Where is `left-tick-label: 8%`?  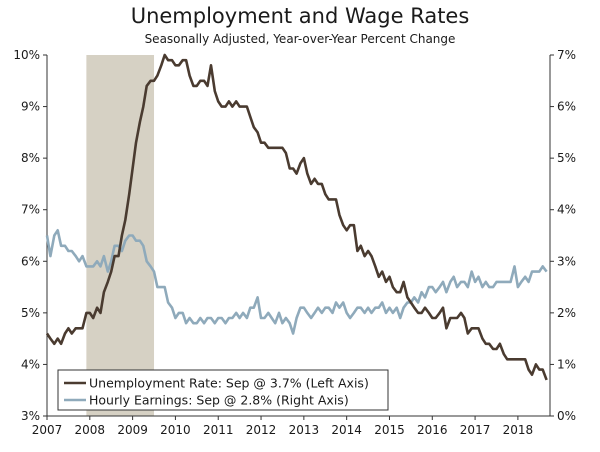 left-tick-label: 8% is located at coordinates (30, 158).